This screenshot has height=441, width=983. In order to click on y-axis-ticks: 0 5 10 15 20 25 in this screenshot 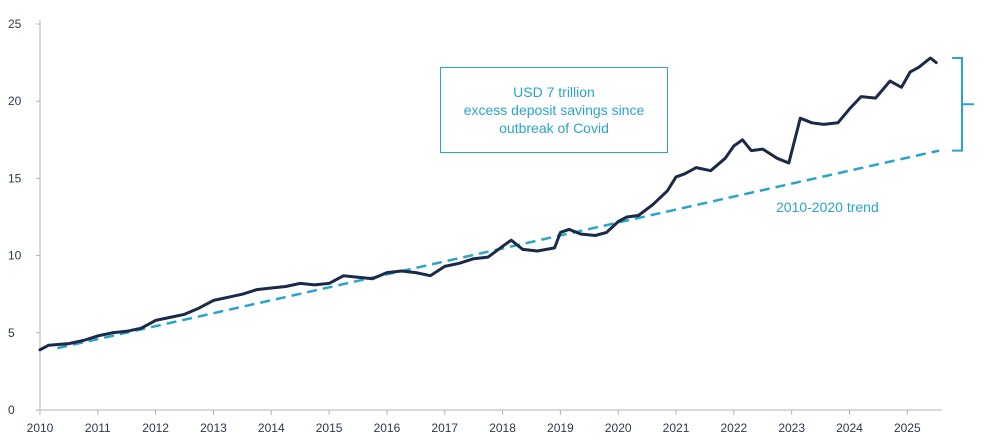, I will do `click(24, 217)`.